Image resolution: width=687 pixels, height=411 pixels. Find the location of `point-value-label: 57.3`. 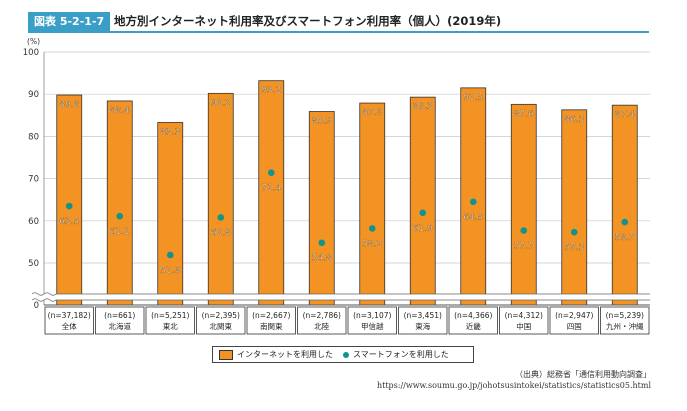

point-value-label: 57.3 is located at coordinates (574, 248).